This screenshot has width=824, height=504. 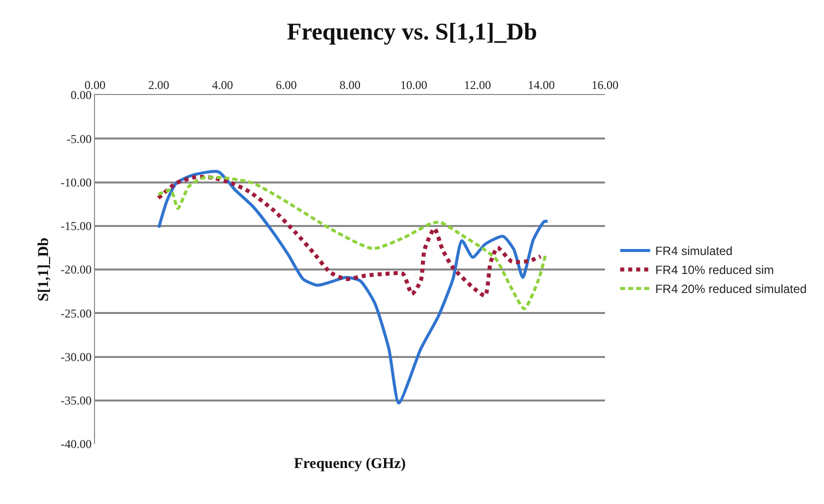 What do you see at coordinates (76, 444) in the screenshot?
I see `y-tick-label: -40.00` at bounding box center [76, 444].